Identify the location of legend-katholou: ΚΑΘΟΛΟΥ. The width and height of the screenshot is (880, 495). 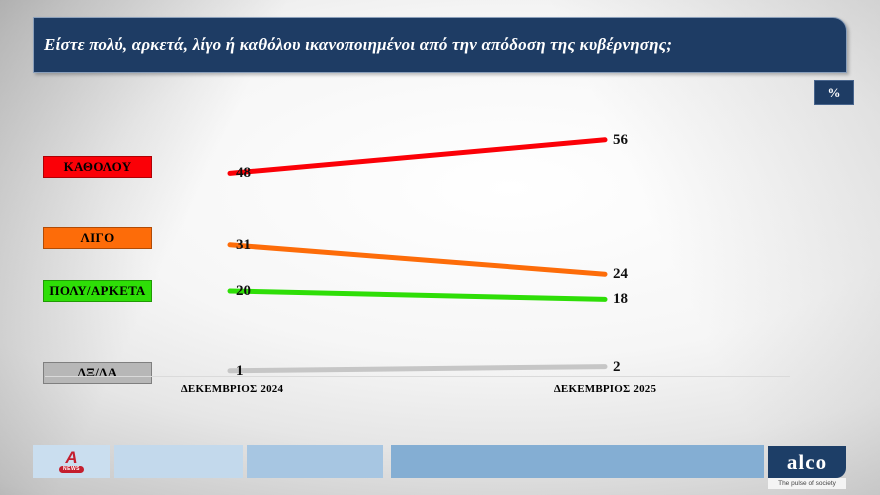
(97, 167).